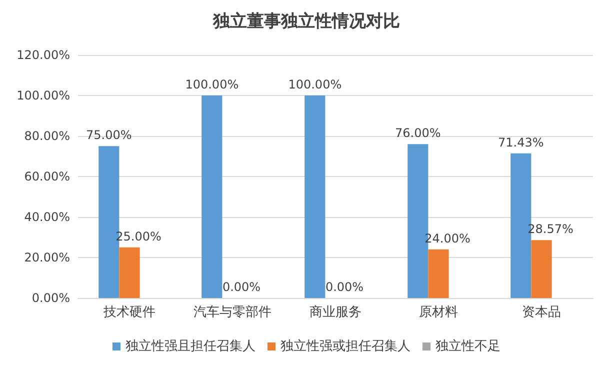 The image size is (613, 370). Describe the element at coordinates (191, 346) in the screenshot. I see `legend-label: 独立性强且担任召集人` at that location.